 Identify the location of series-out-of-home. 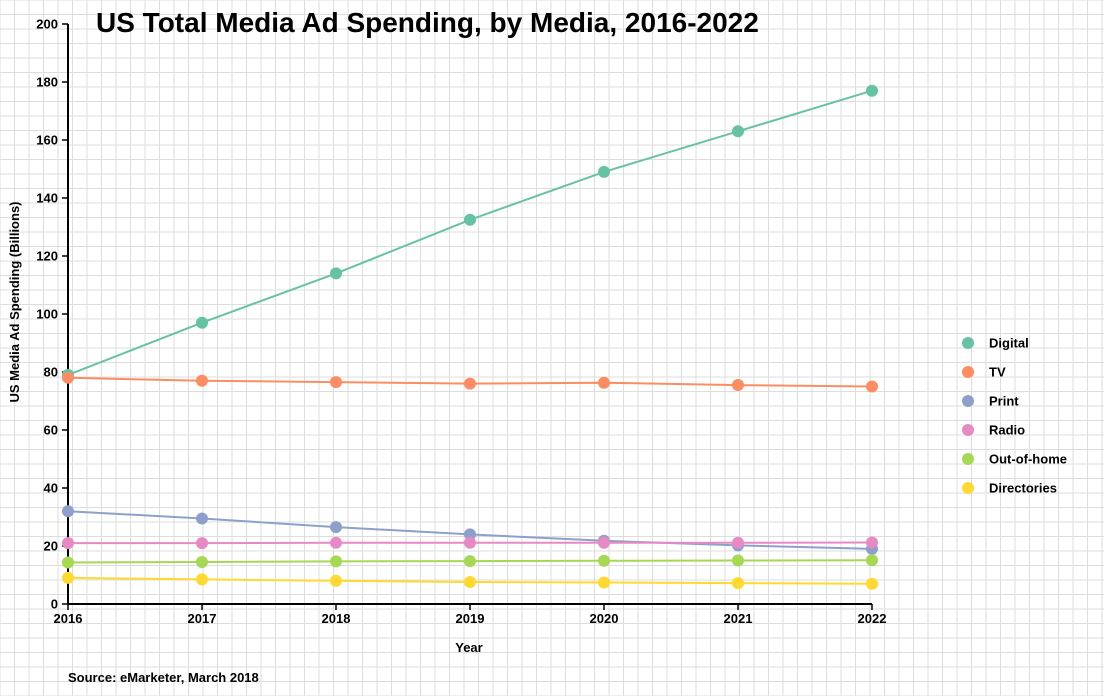
(470, 561).